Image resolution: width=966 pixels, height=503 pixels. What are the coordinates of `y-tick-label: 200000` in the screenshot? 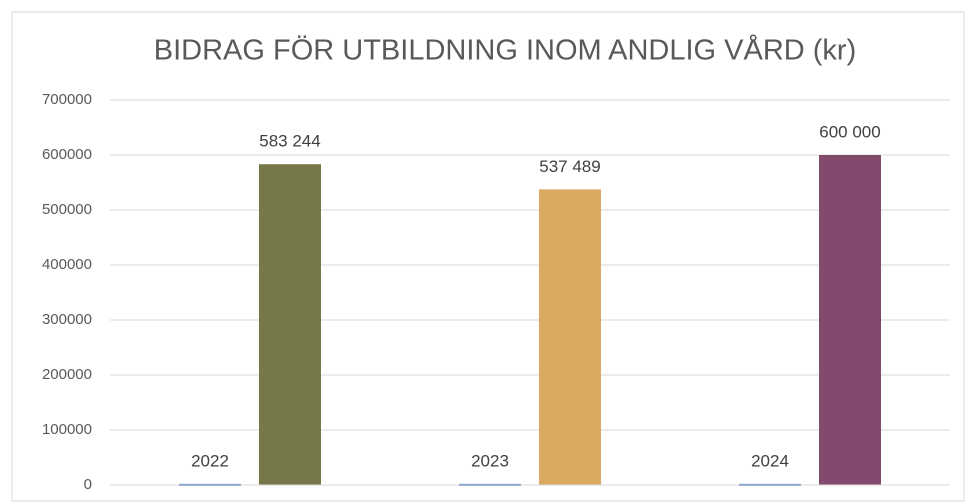 It's located at (67, 374).